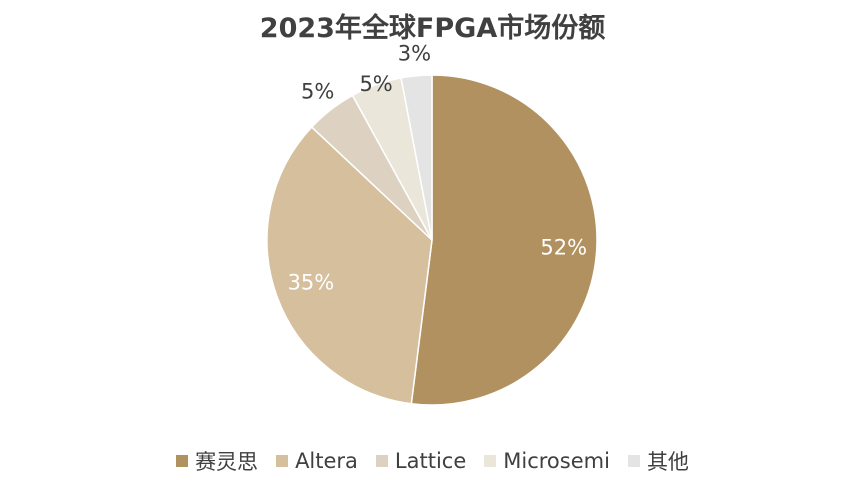 Image resolution: width=865 pixels, height=486 pixels. Describe the element at coordinates (349, 265) in the screenshot. I see `pie-slice-altera` at that location.